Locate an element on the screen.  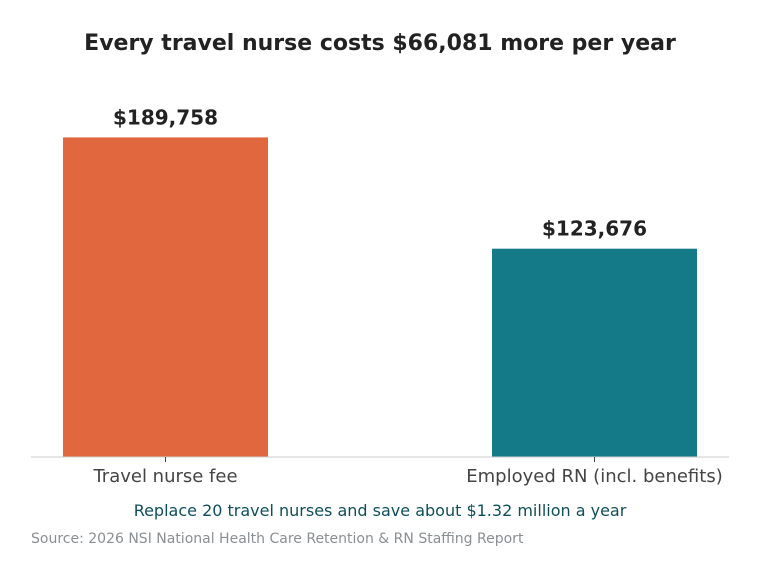
x-ticks-group is located at coordinates (380, 459).